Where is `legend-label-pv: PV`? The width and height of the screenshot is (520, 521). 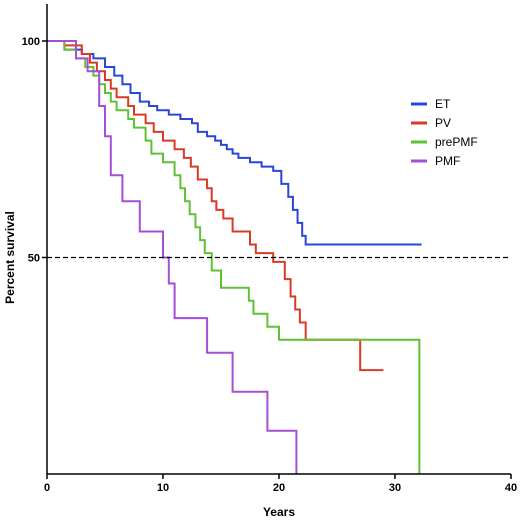
legend-label-pv: PV is located at coordinates (443, 123).